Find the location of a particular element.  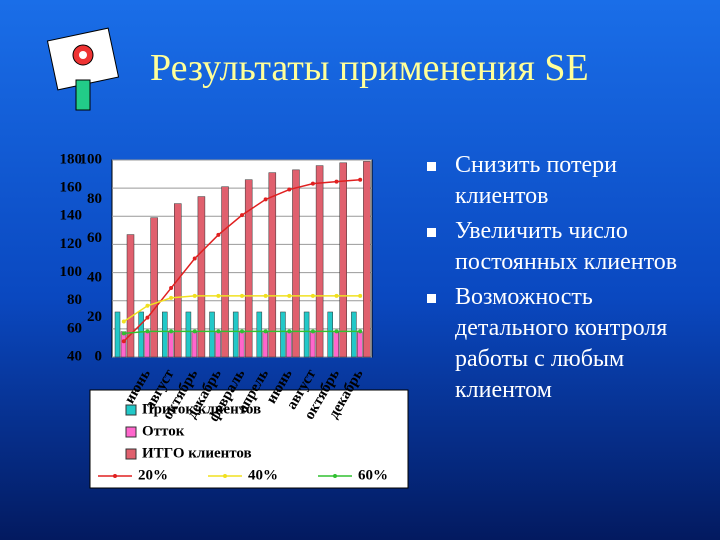

bullet: Снизить потери клиентов is located at coordinates (560, 181).